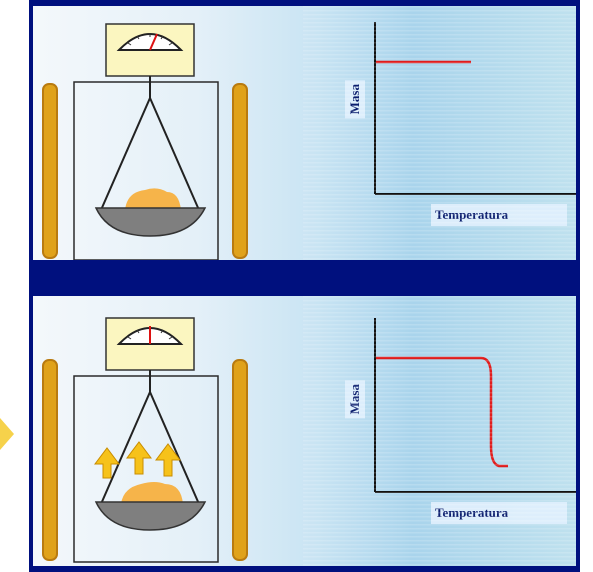 This screenshot has height=572, width=593. I want to click on gauge-dial, so click(150, 42).